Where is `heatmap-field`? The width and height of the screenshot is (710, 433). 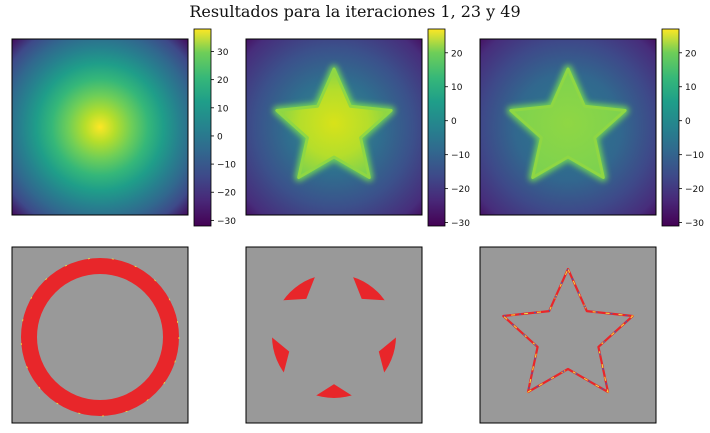
heatmap-field is located at coordinates (100, 127).